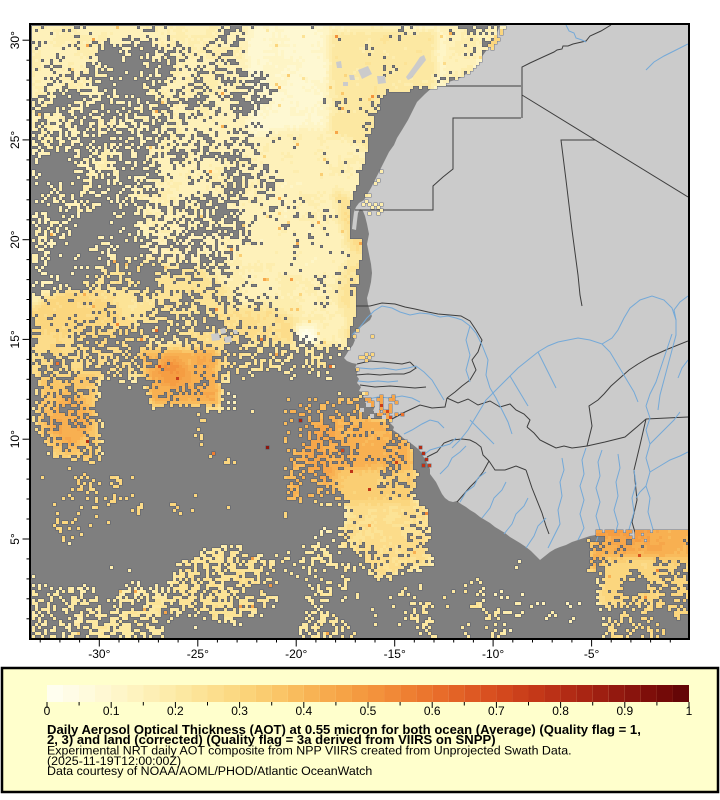 Image resolution: width=720 pixels, height=800 pixels. What do you see at coordinates (395, 654) in the screenshot?
I see `svg-text: -15°` at bounding box center [395, 654].